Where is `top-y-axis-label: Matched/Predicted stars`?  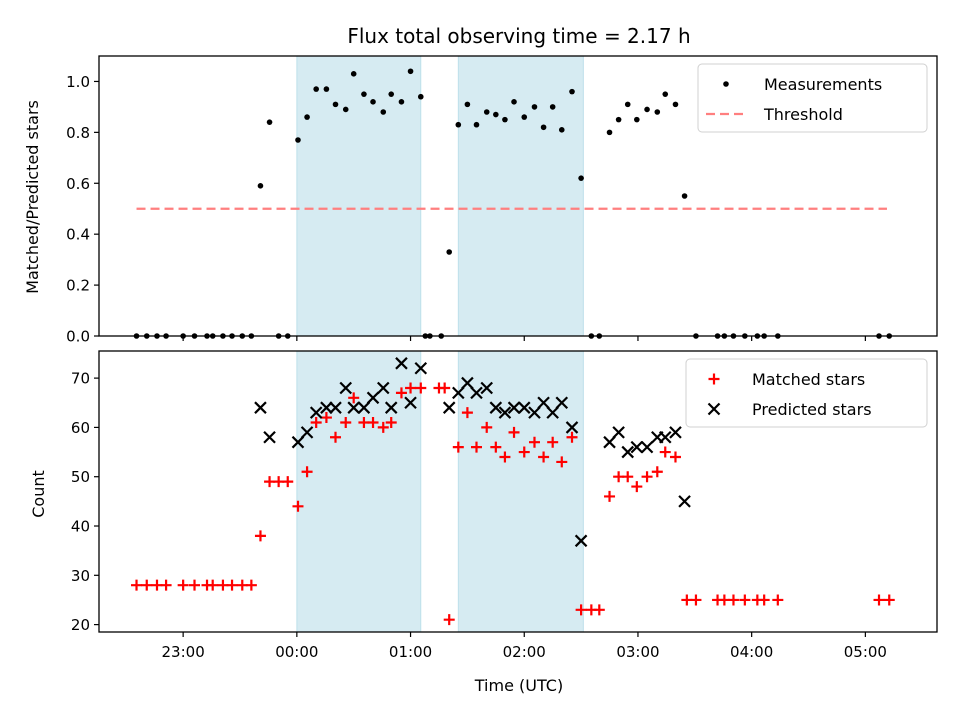
top-y-axis-label: Matched/Predicted stars is located at coordinates (32, 197).